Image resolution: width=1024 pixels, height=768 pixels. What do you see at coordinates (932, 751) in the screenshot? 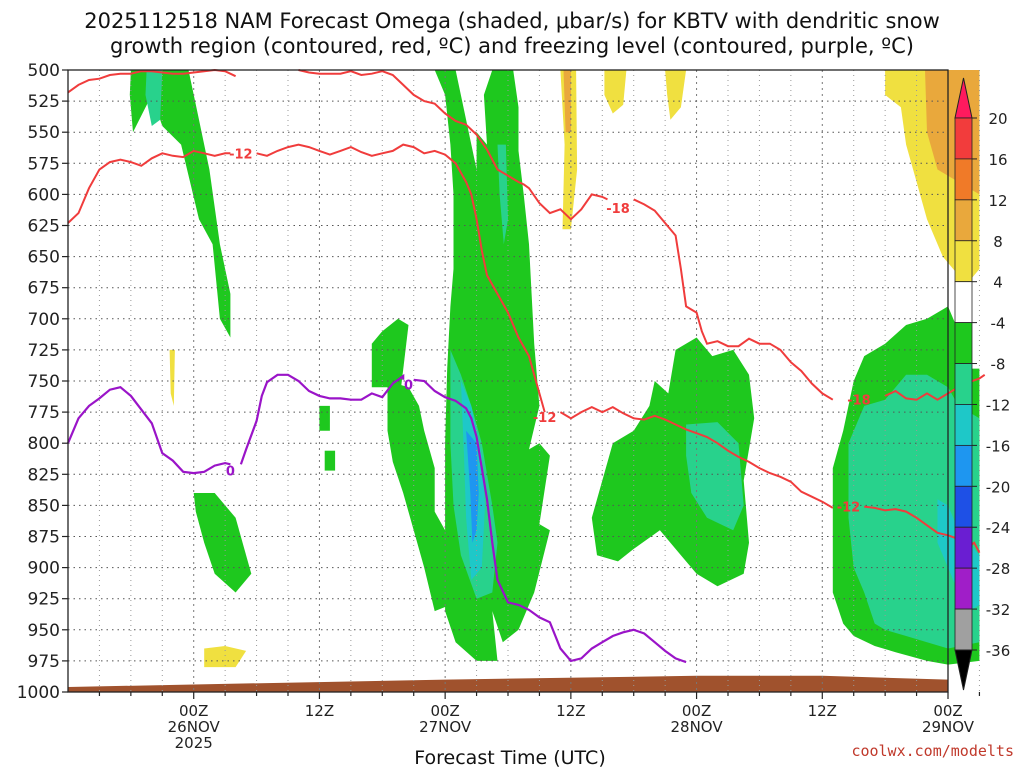
I see `credit-link: coolwx.com/modelts` at bounding box center [932, 751].